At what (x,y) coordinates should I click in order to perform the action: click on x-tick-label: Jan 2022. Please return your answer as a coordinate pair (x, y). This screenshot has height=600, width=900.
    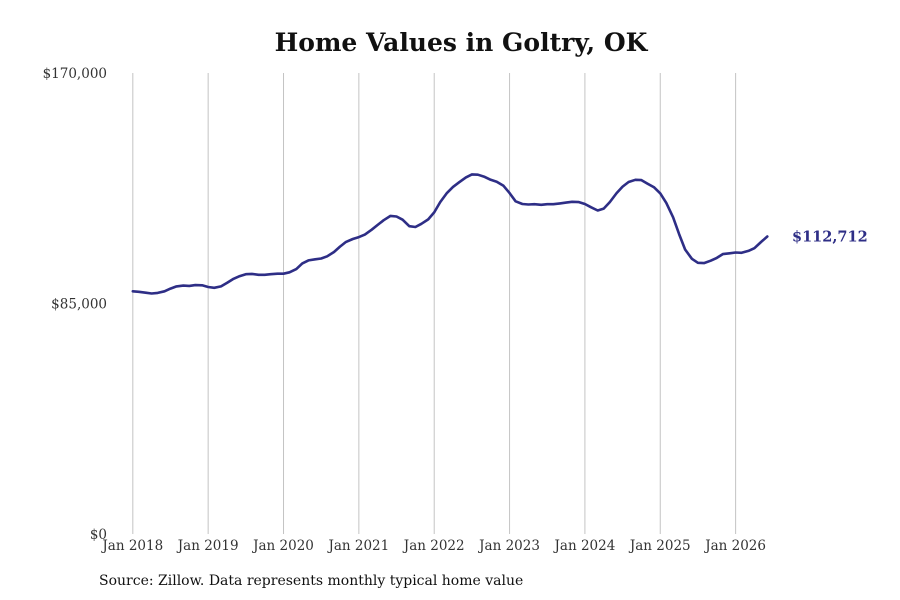
    Looking at the image, I should click on (433, 546).